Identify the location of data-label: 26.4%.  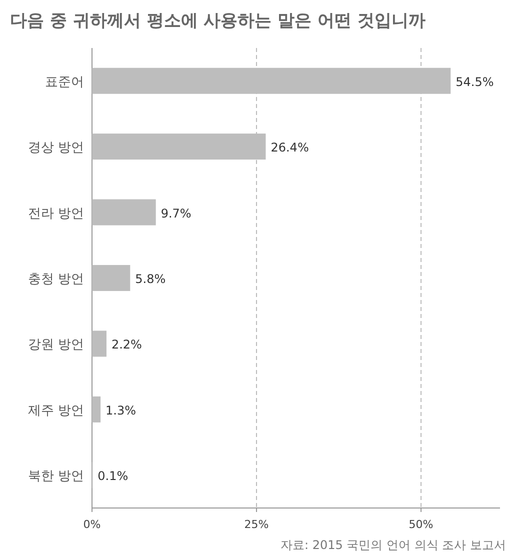
(289, 147).